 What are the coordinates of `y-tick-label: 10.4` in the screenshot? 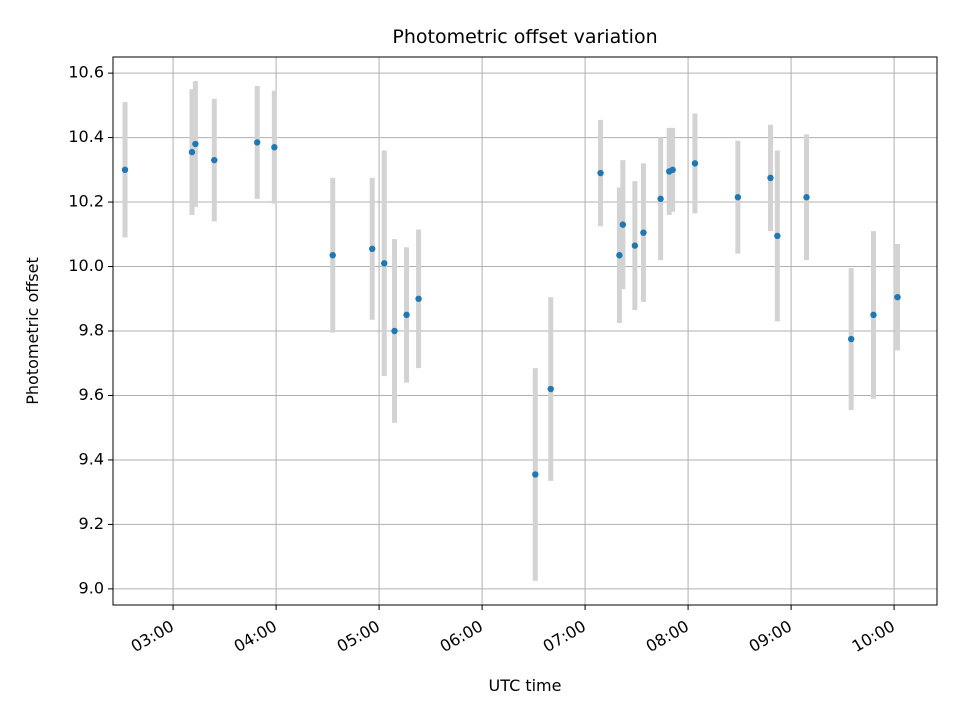 It's located at (86, 136).